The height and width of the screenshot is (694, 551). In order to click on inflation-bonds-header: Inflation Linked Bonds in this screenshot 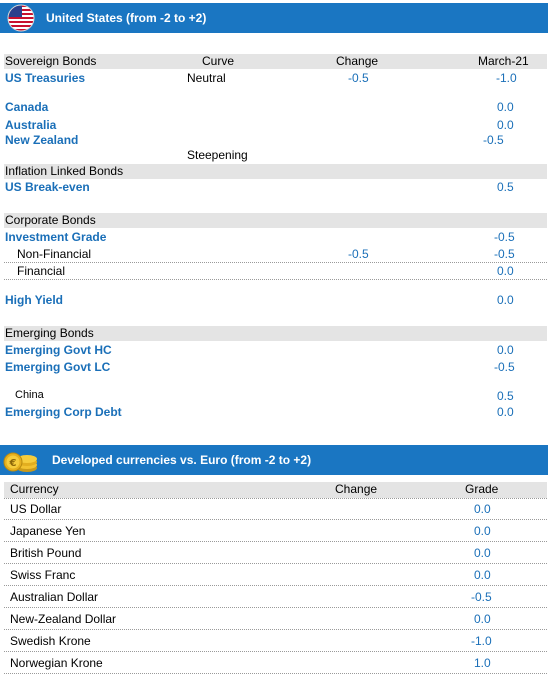, I will do `click(275, 171)`.